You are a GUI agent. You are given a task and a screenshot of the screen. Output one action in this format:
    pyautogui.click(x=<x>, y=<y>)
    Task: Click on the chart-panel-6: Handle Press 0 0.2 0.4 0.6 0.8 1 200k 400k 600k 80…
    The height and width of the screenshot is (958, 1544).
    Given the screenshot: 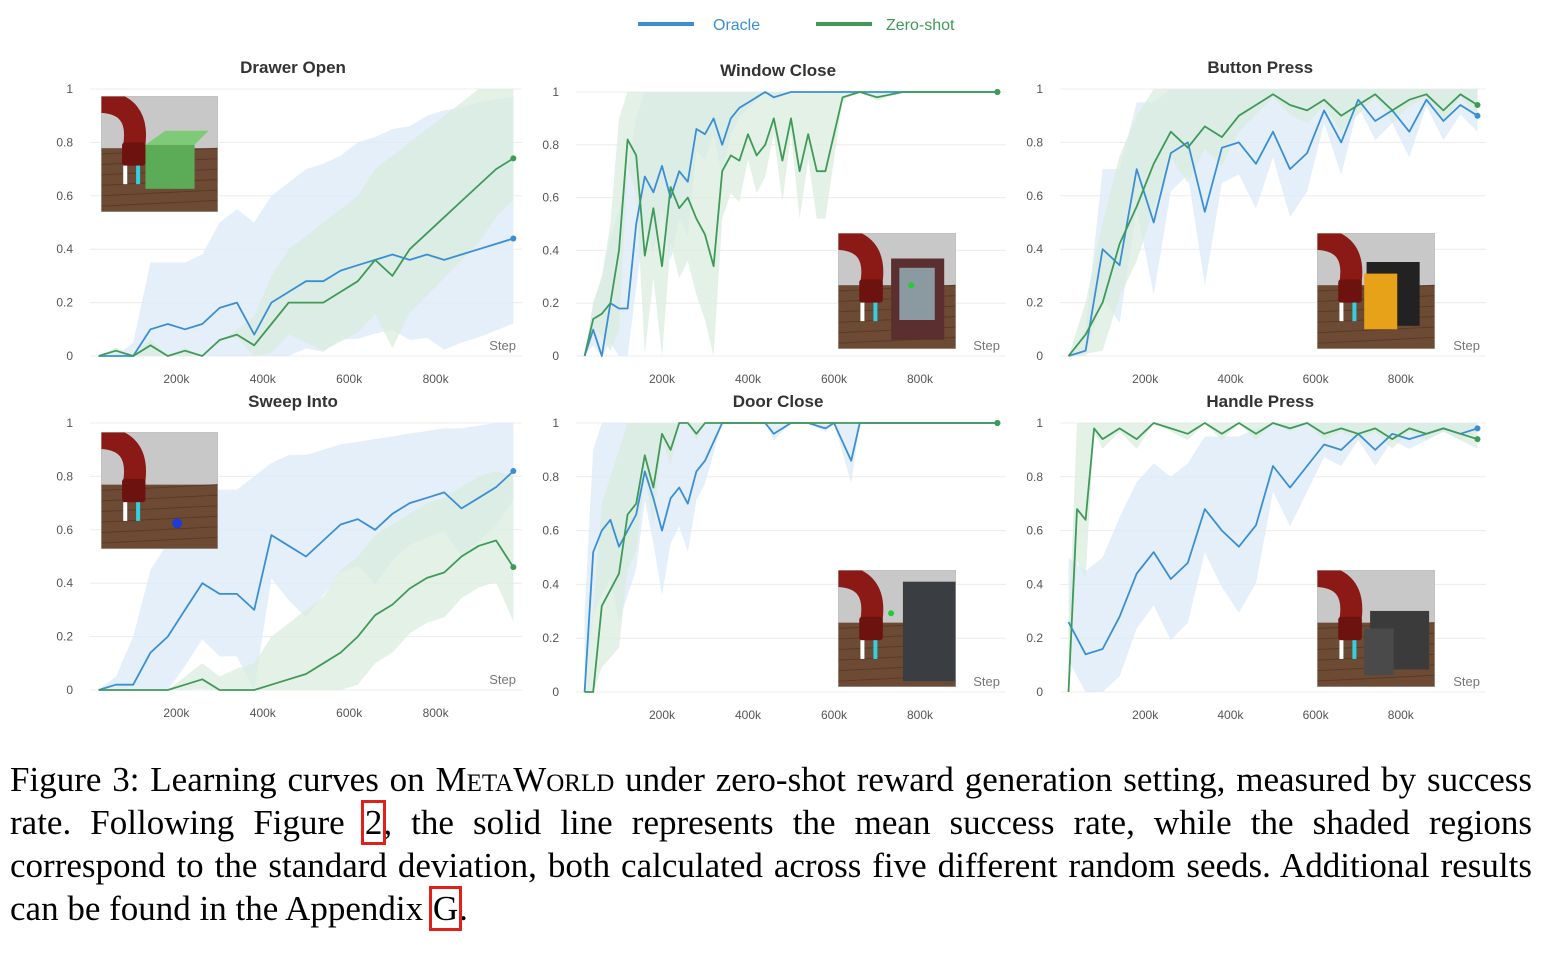 What is the action you would take?
    pyautogui.click(x=1256, y=557)
    